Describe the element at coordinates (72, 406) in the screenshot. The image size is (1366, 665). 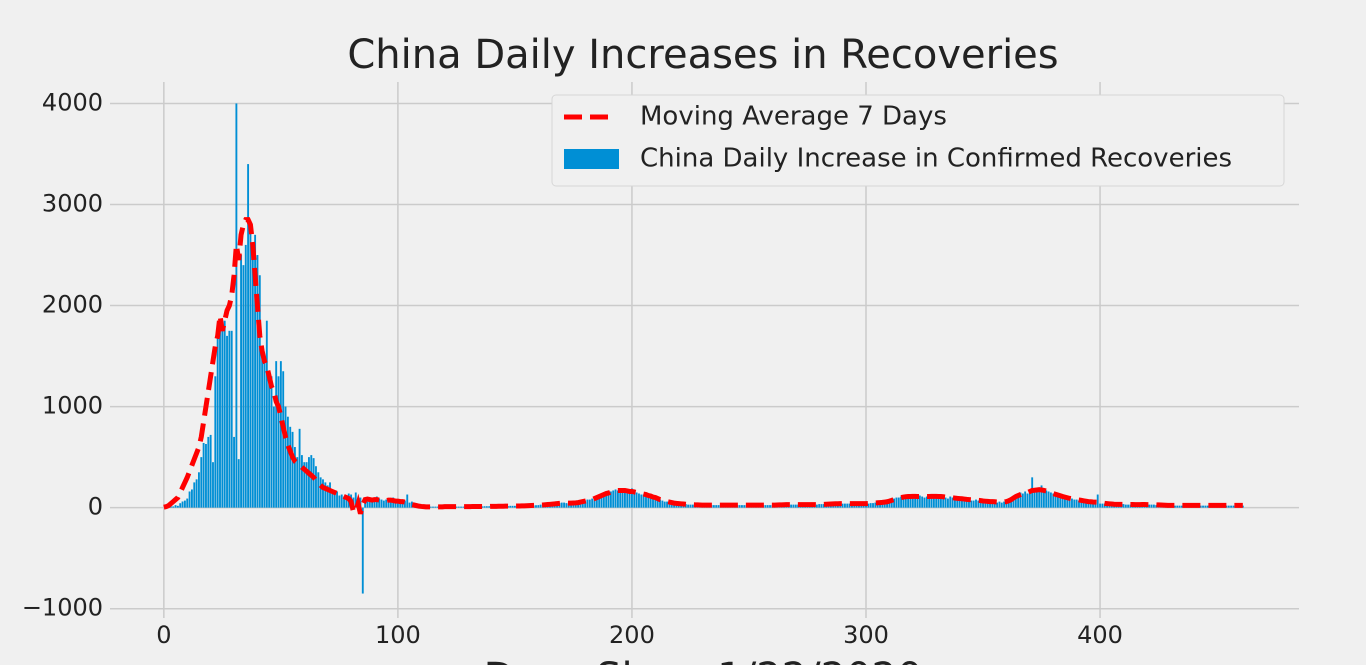
I see `y-tick-label: 1000` at that location.